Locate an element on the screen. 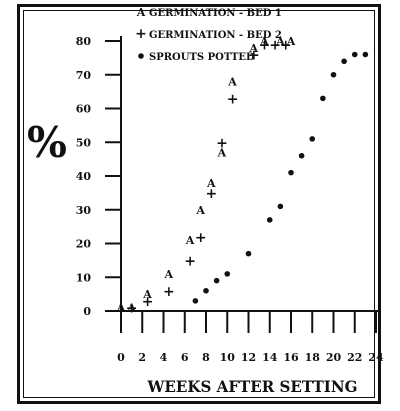  x-tick-label: 0 is located at coordinates (121, 357).